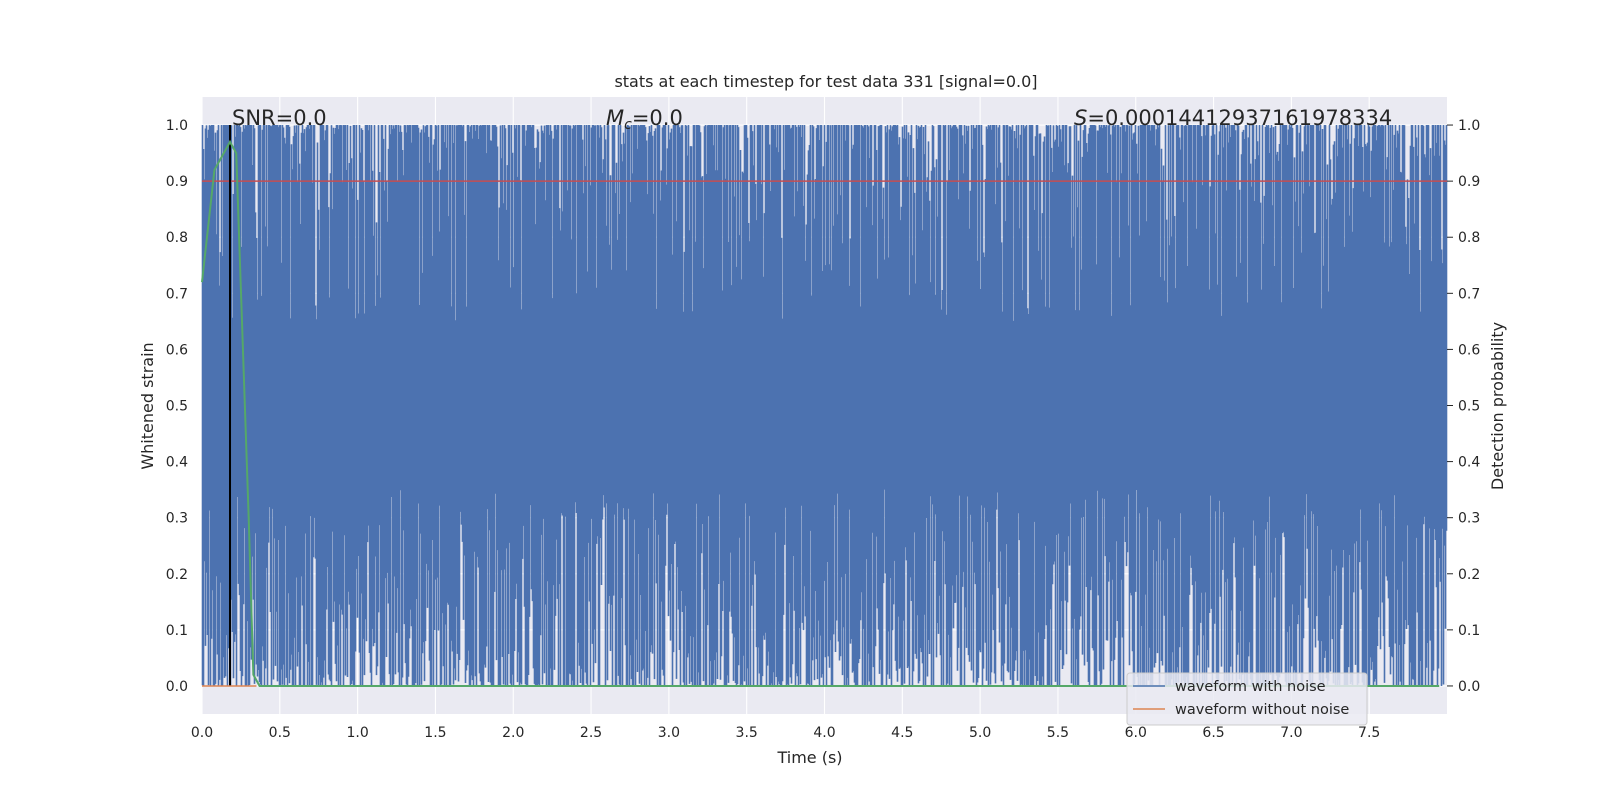 The image size is (1600, 800). Describe the element at coordinates (1469, 407) in the screenshot. I see `y-tick-label-right: 0.5` at that location.